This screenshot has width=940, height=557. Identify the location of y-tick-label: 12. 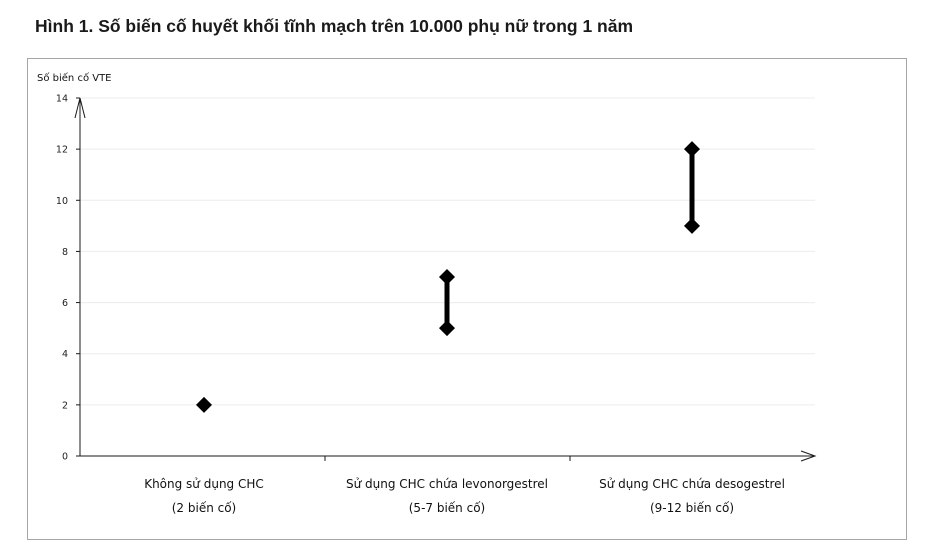
(62, 150).